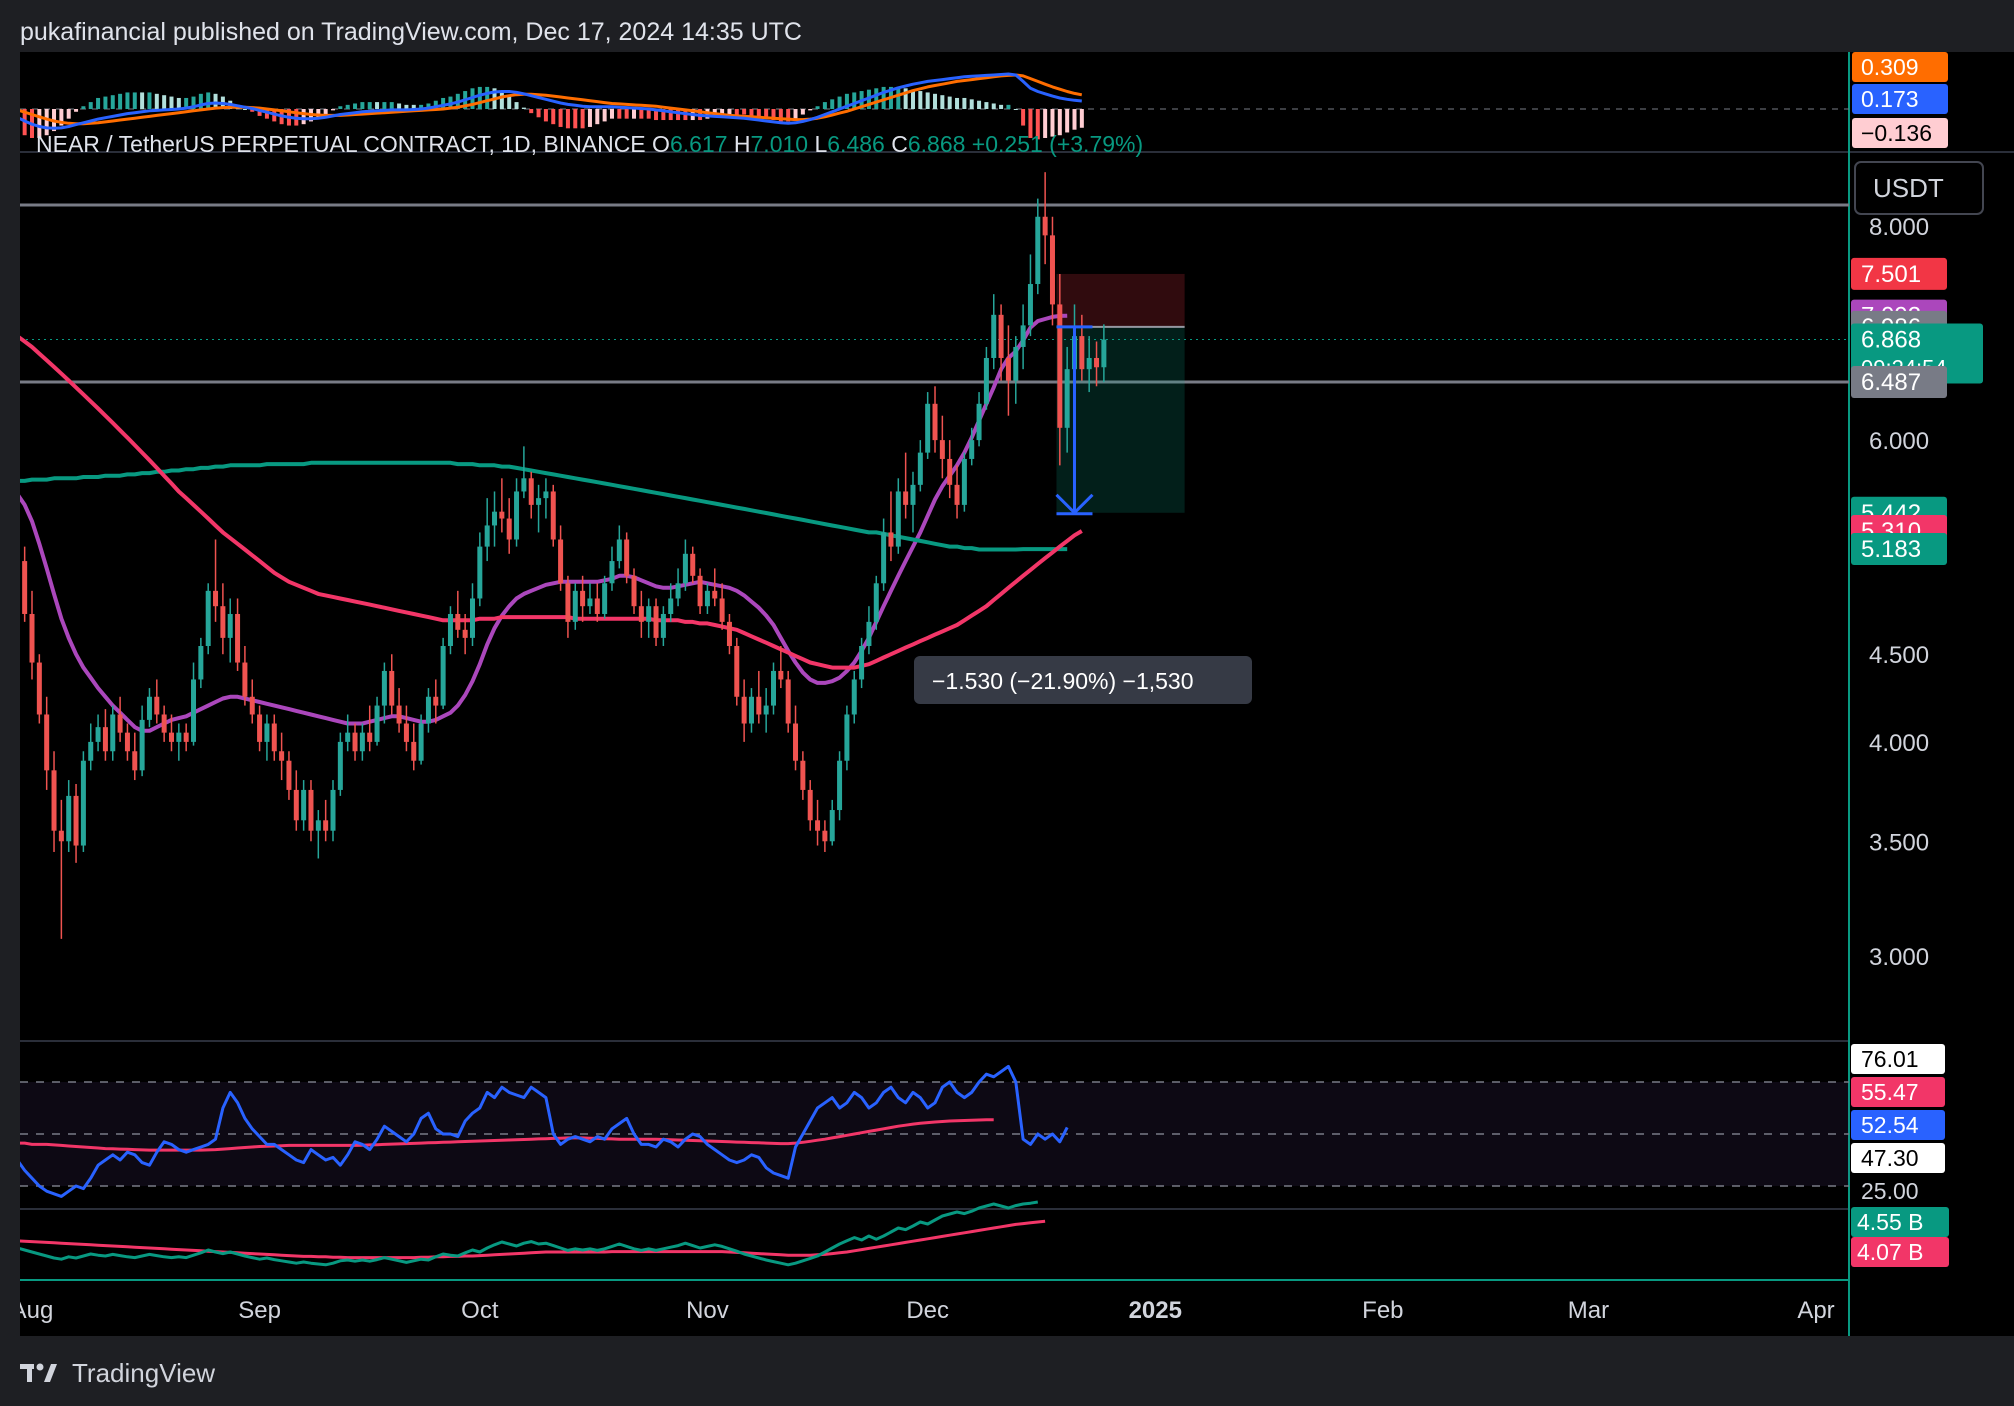  Describe the element at coordinates (1063, 681) in the screenshot. I see `measure-label-text: −1.530 (−21.90%) −1,530` at that location.